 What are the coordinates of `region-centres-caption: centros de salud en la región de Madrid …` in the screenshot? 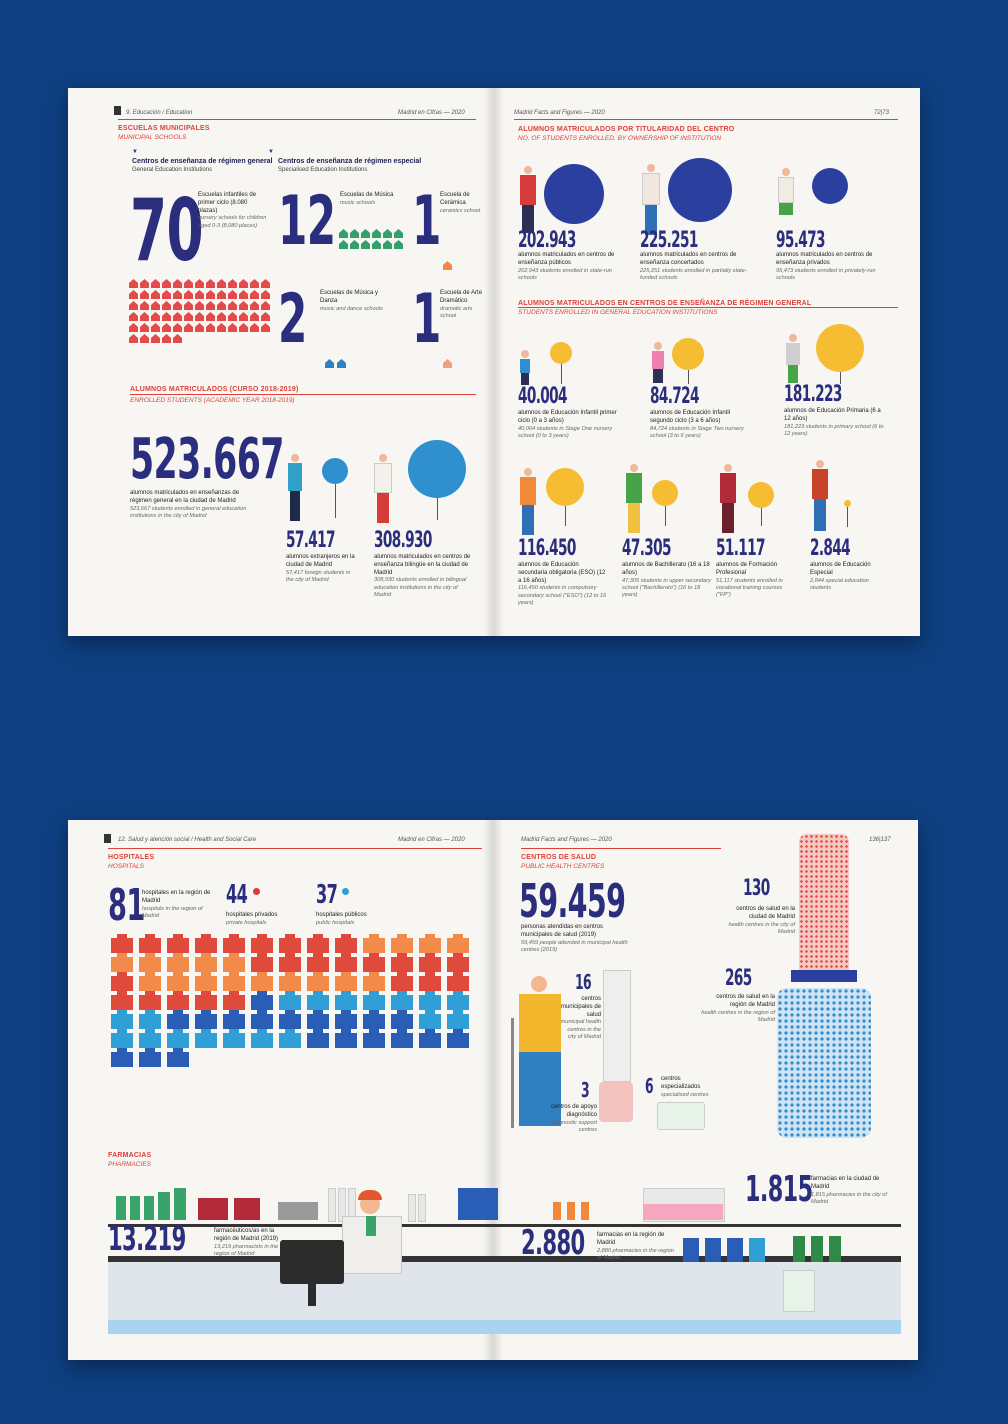 It's located at (737, 1009).